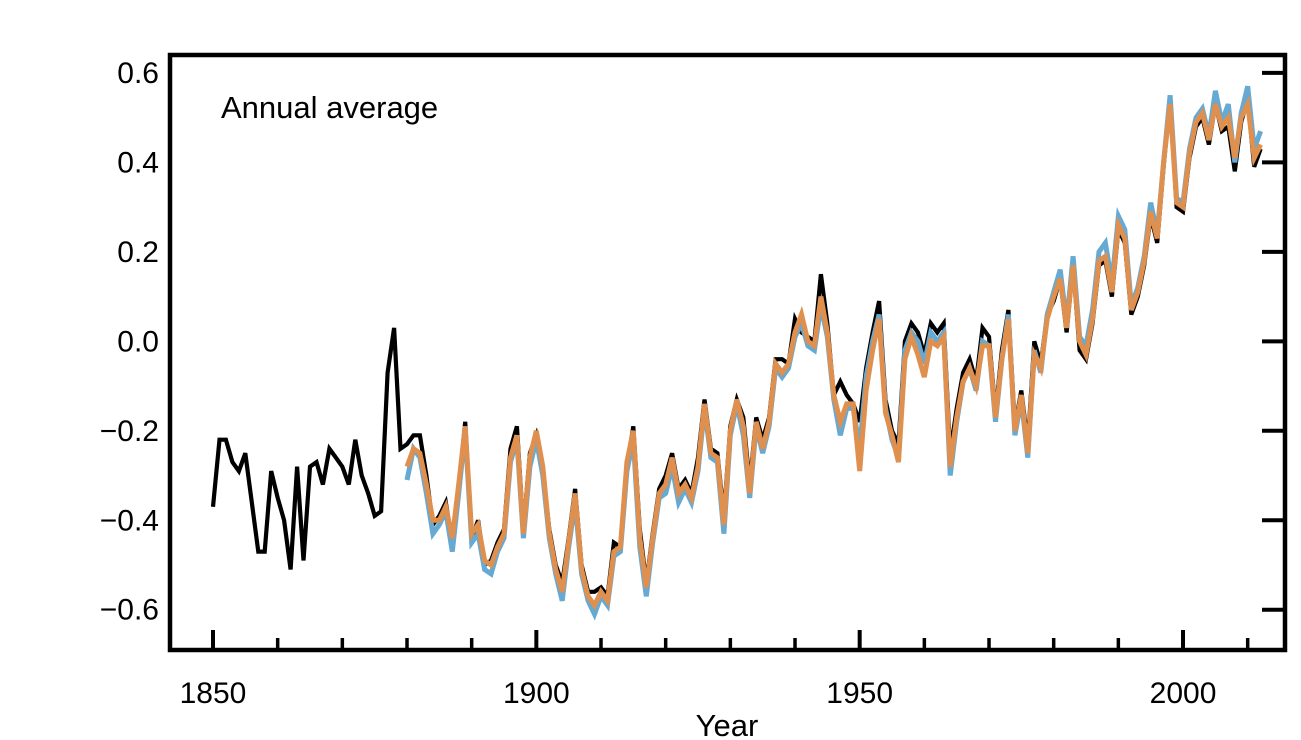  What do you see at coordinates (329, 107) in the screenshot?
I see `annotation-annual-average: Annual average` at bounding box center [329, 107].